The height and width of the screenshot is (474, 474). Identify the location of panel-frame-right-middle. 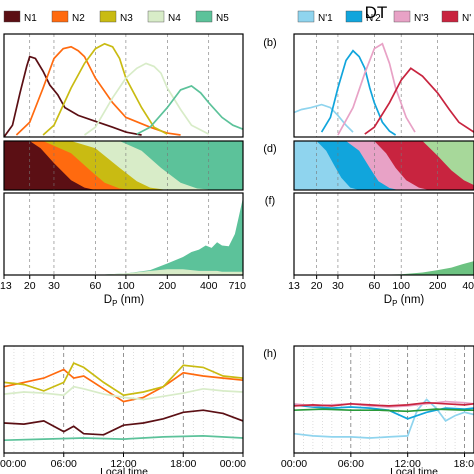
(383, 165).